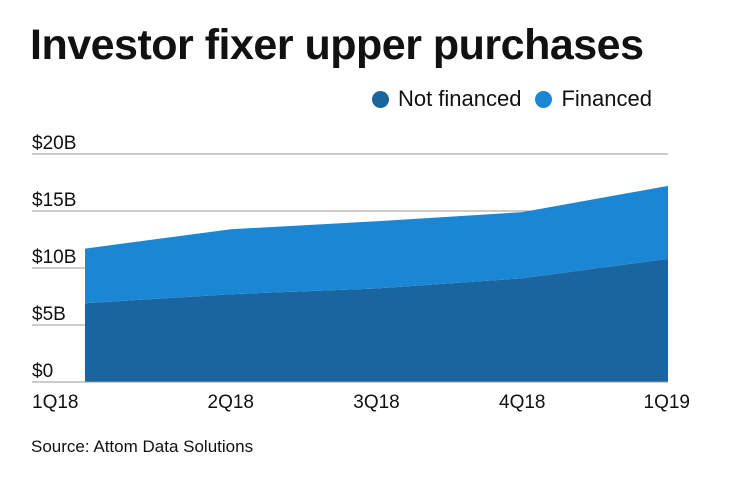 The width and height of the screenshot is (740, 482). I want to click on x-tick-label-1q19: 1Q19, so click(667, 402).